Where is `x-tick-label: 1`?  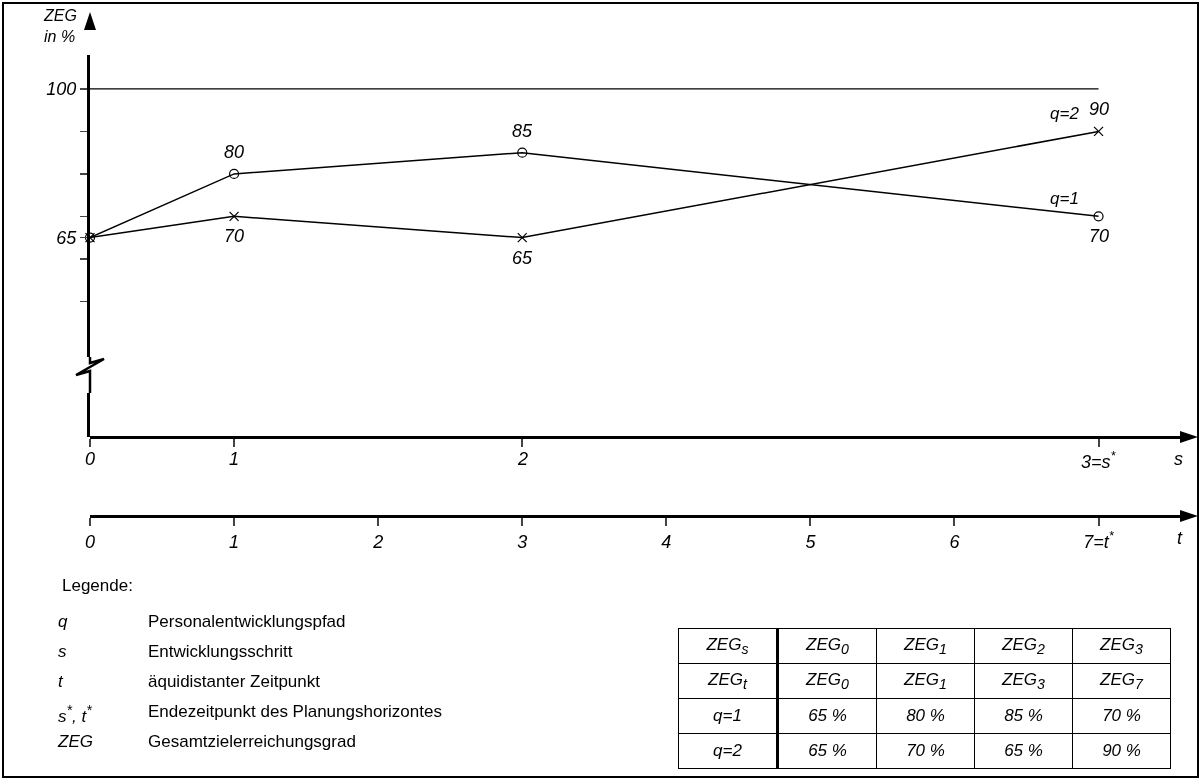
x-tick-label: 1 is located at coordinates (234, 541).